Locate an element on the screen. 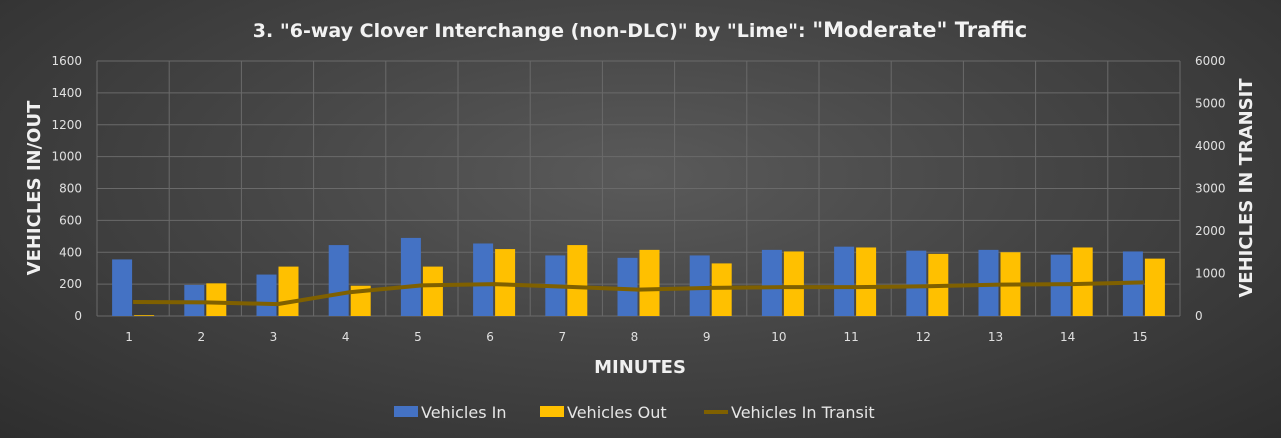  x-tick-label: 15 is located at coordinates (1139, 337).